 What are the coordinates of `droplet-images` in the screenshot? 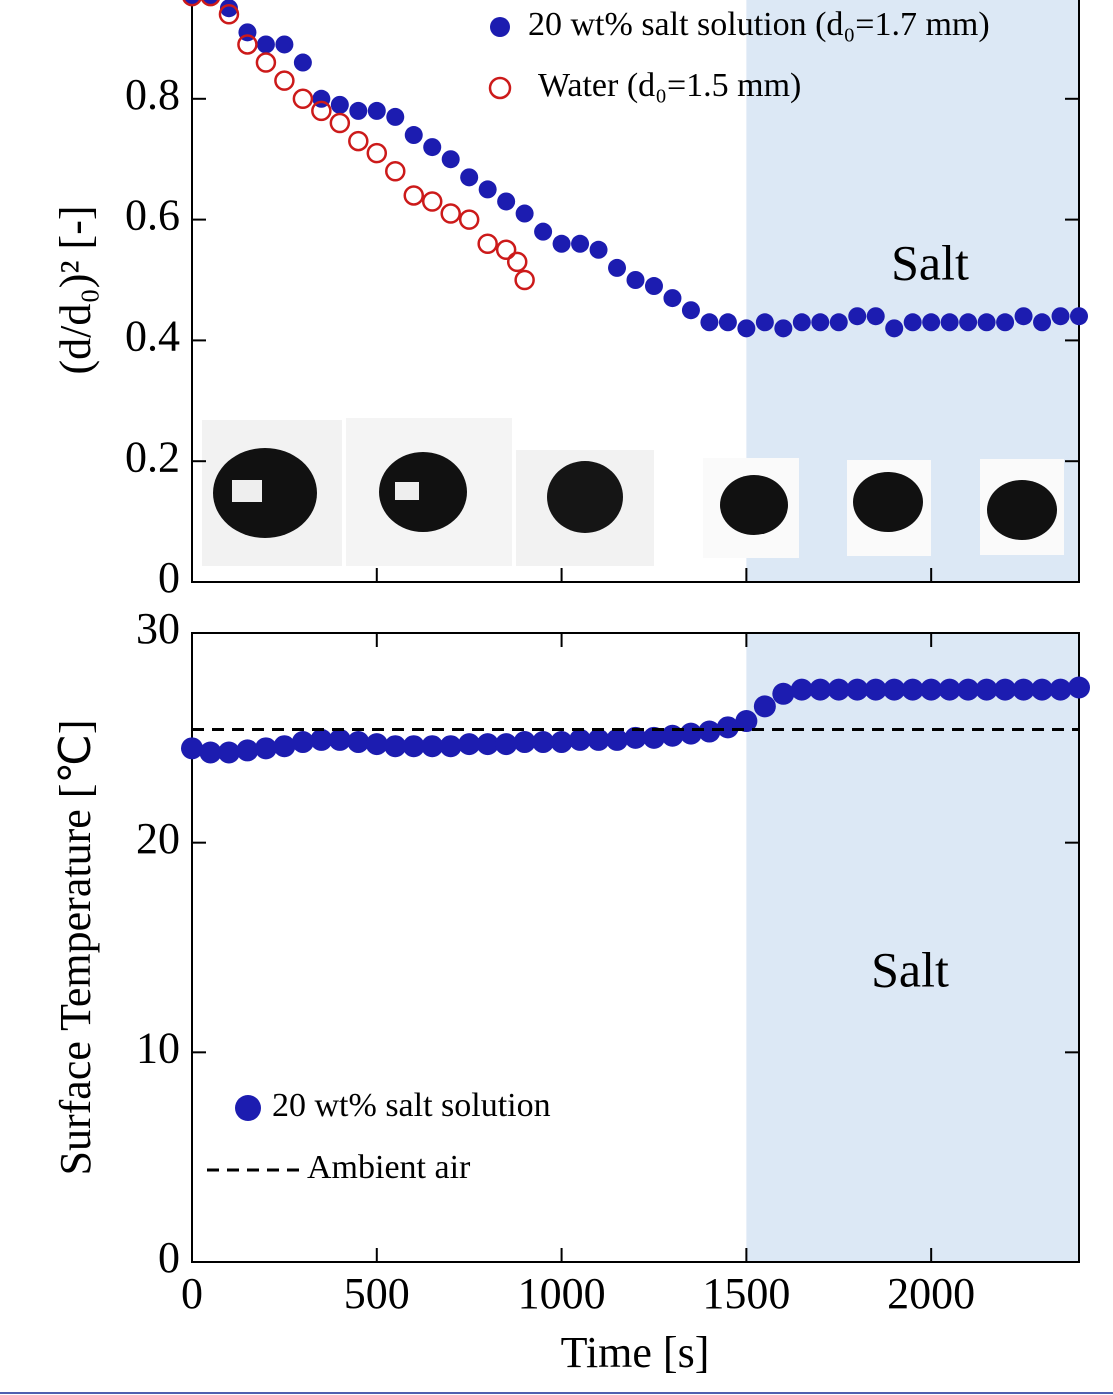 It's located at (633, 492).